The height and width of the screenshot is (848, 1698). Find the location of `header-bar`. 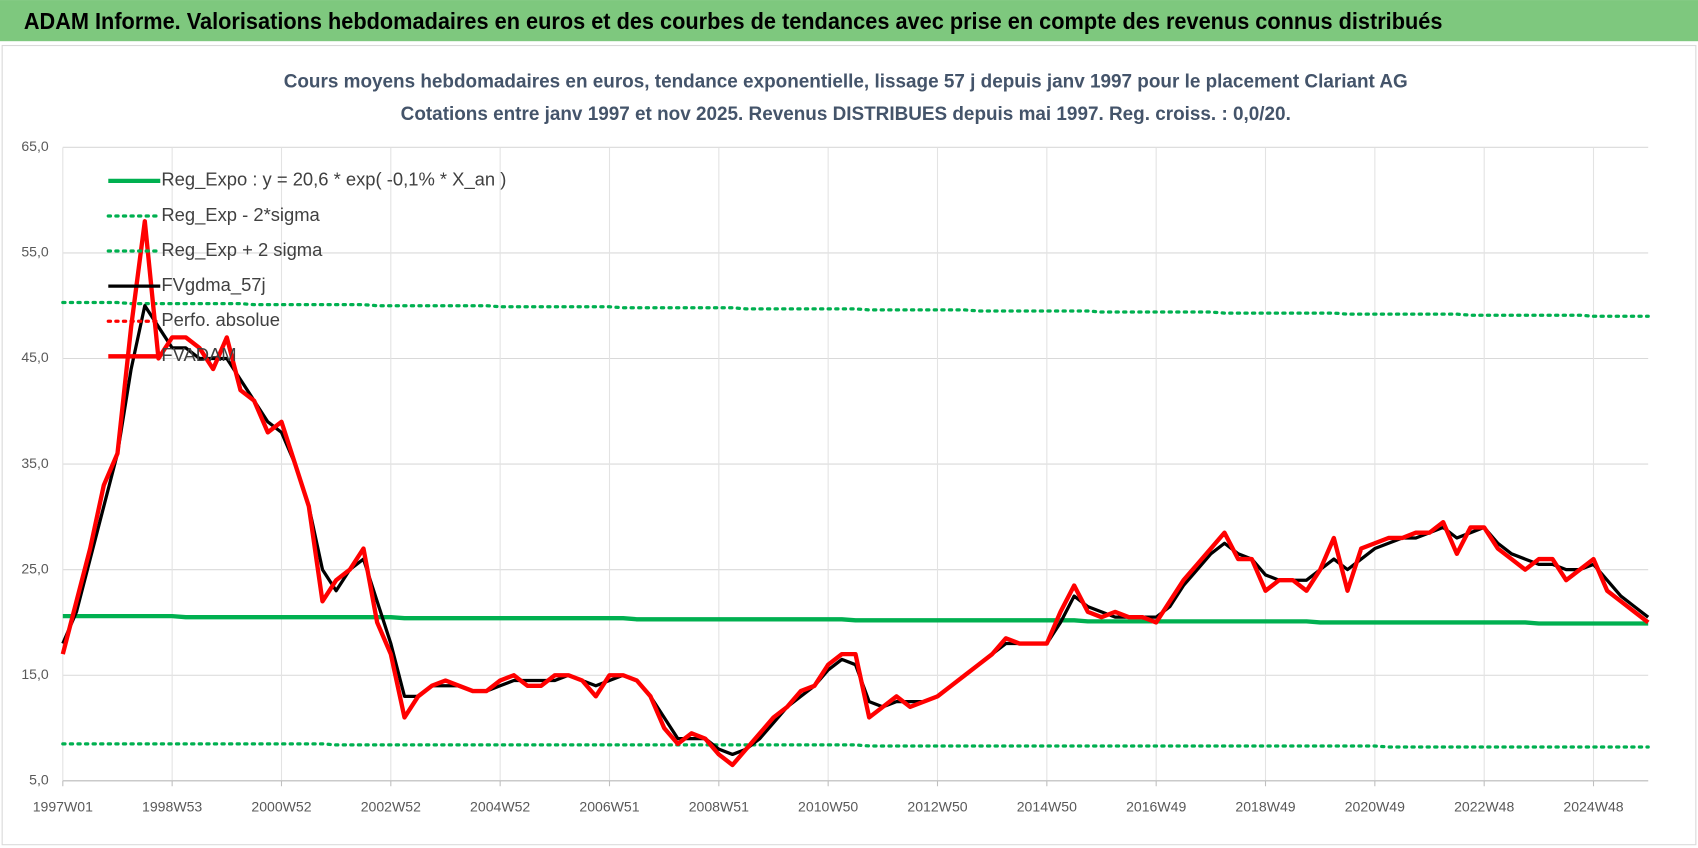

header-bar is located at coordinates (849, 21).